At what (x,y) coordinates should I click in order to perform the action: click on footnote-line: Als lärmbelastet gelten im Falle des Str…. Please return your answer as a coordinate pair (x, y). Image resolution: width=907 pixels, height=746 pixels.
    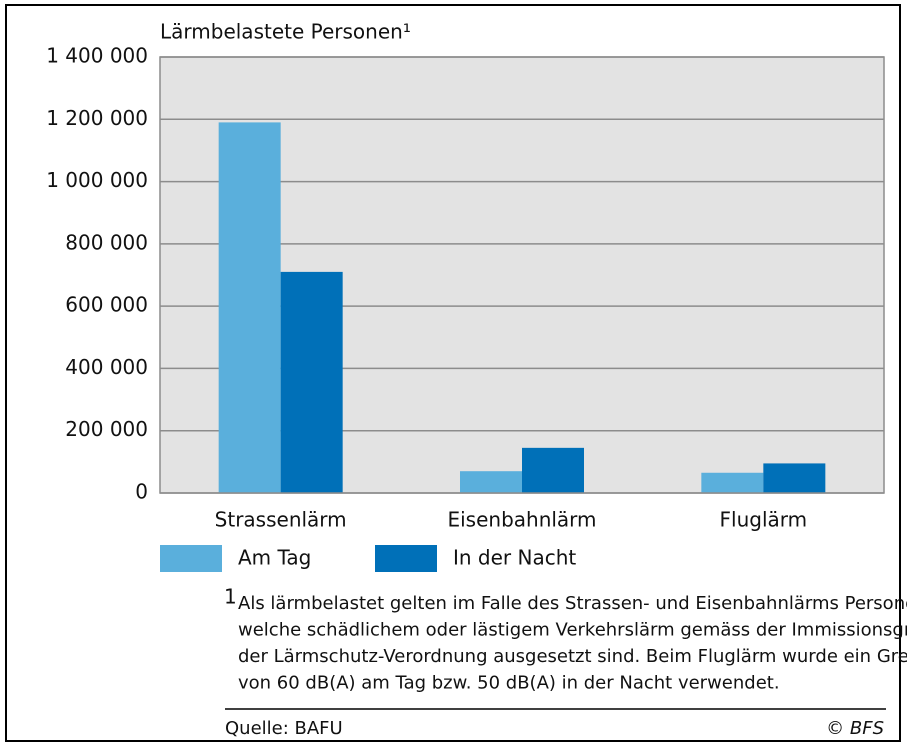
    Looking at the image, I should click on (572, 603).